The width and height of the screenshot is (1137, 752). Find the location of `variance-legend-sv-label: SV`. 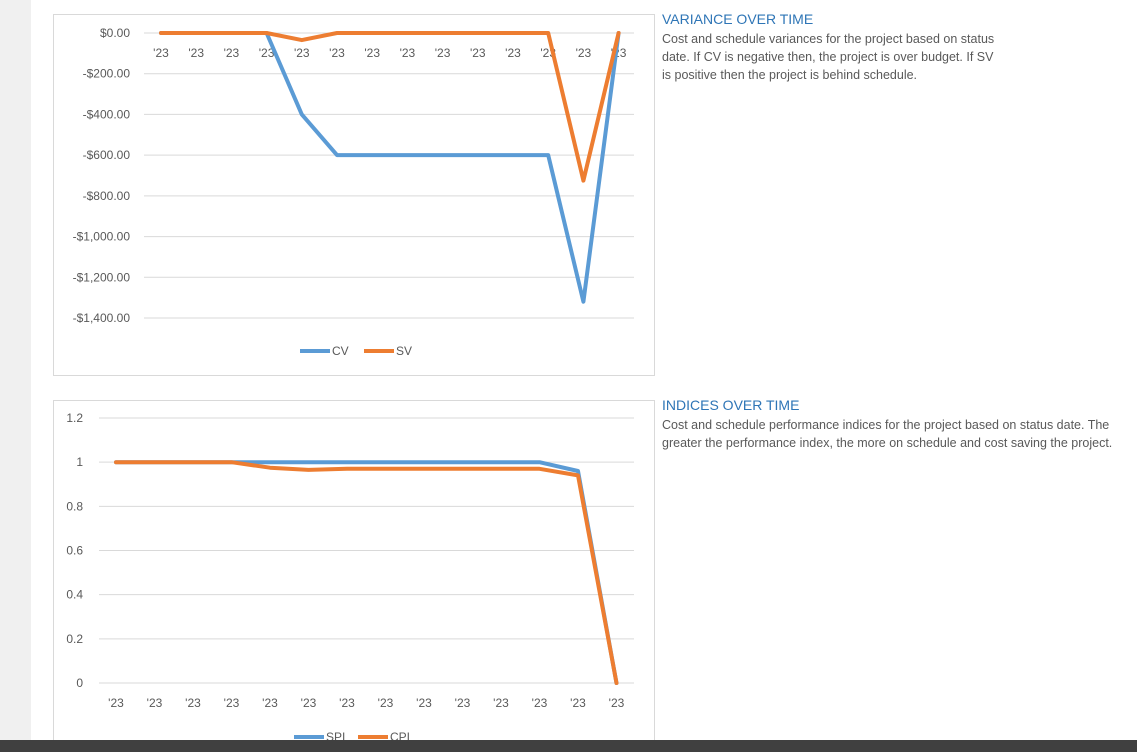

variance-legend-sv-label: SV is located at coordinates (404, 351).